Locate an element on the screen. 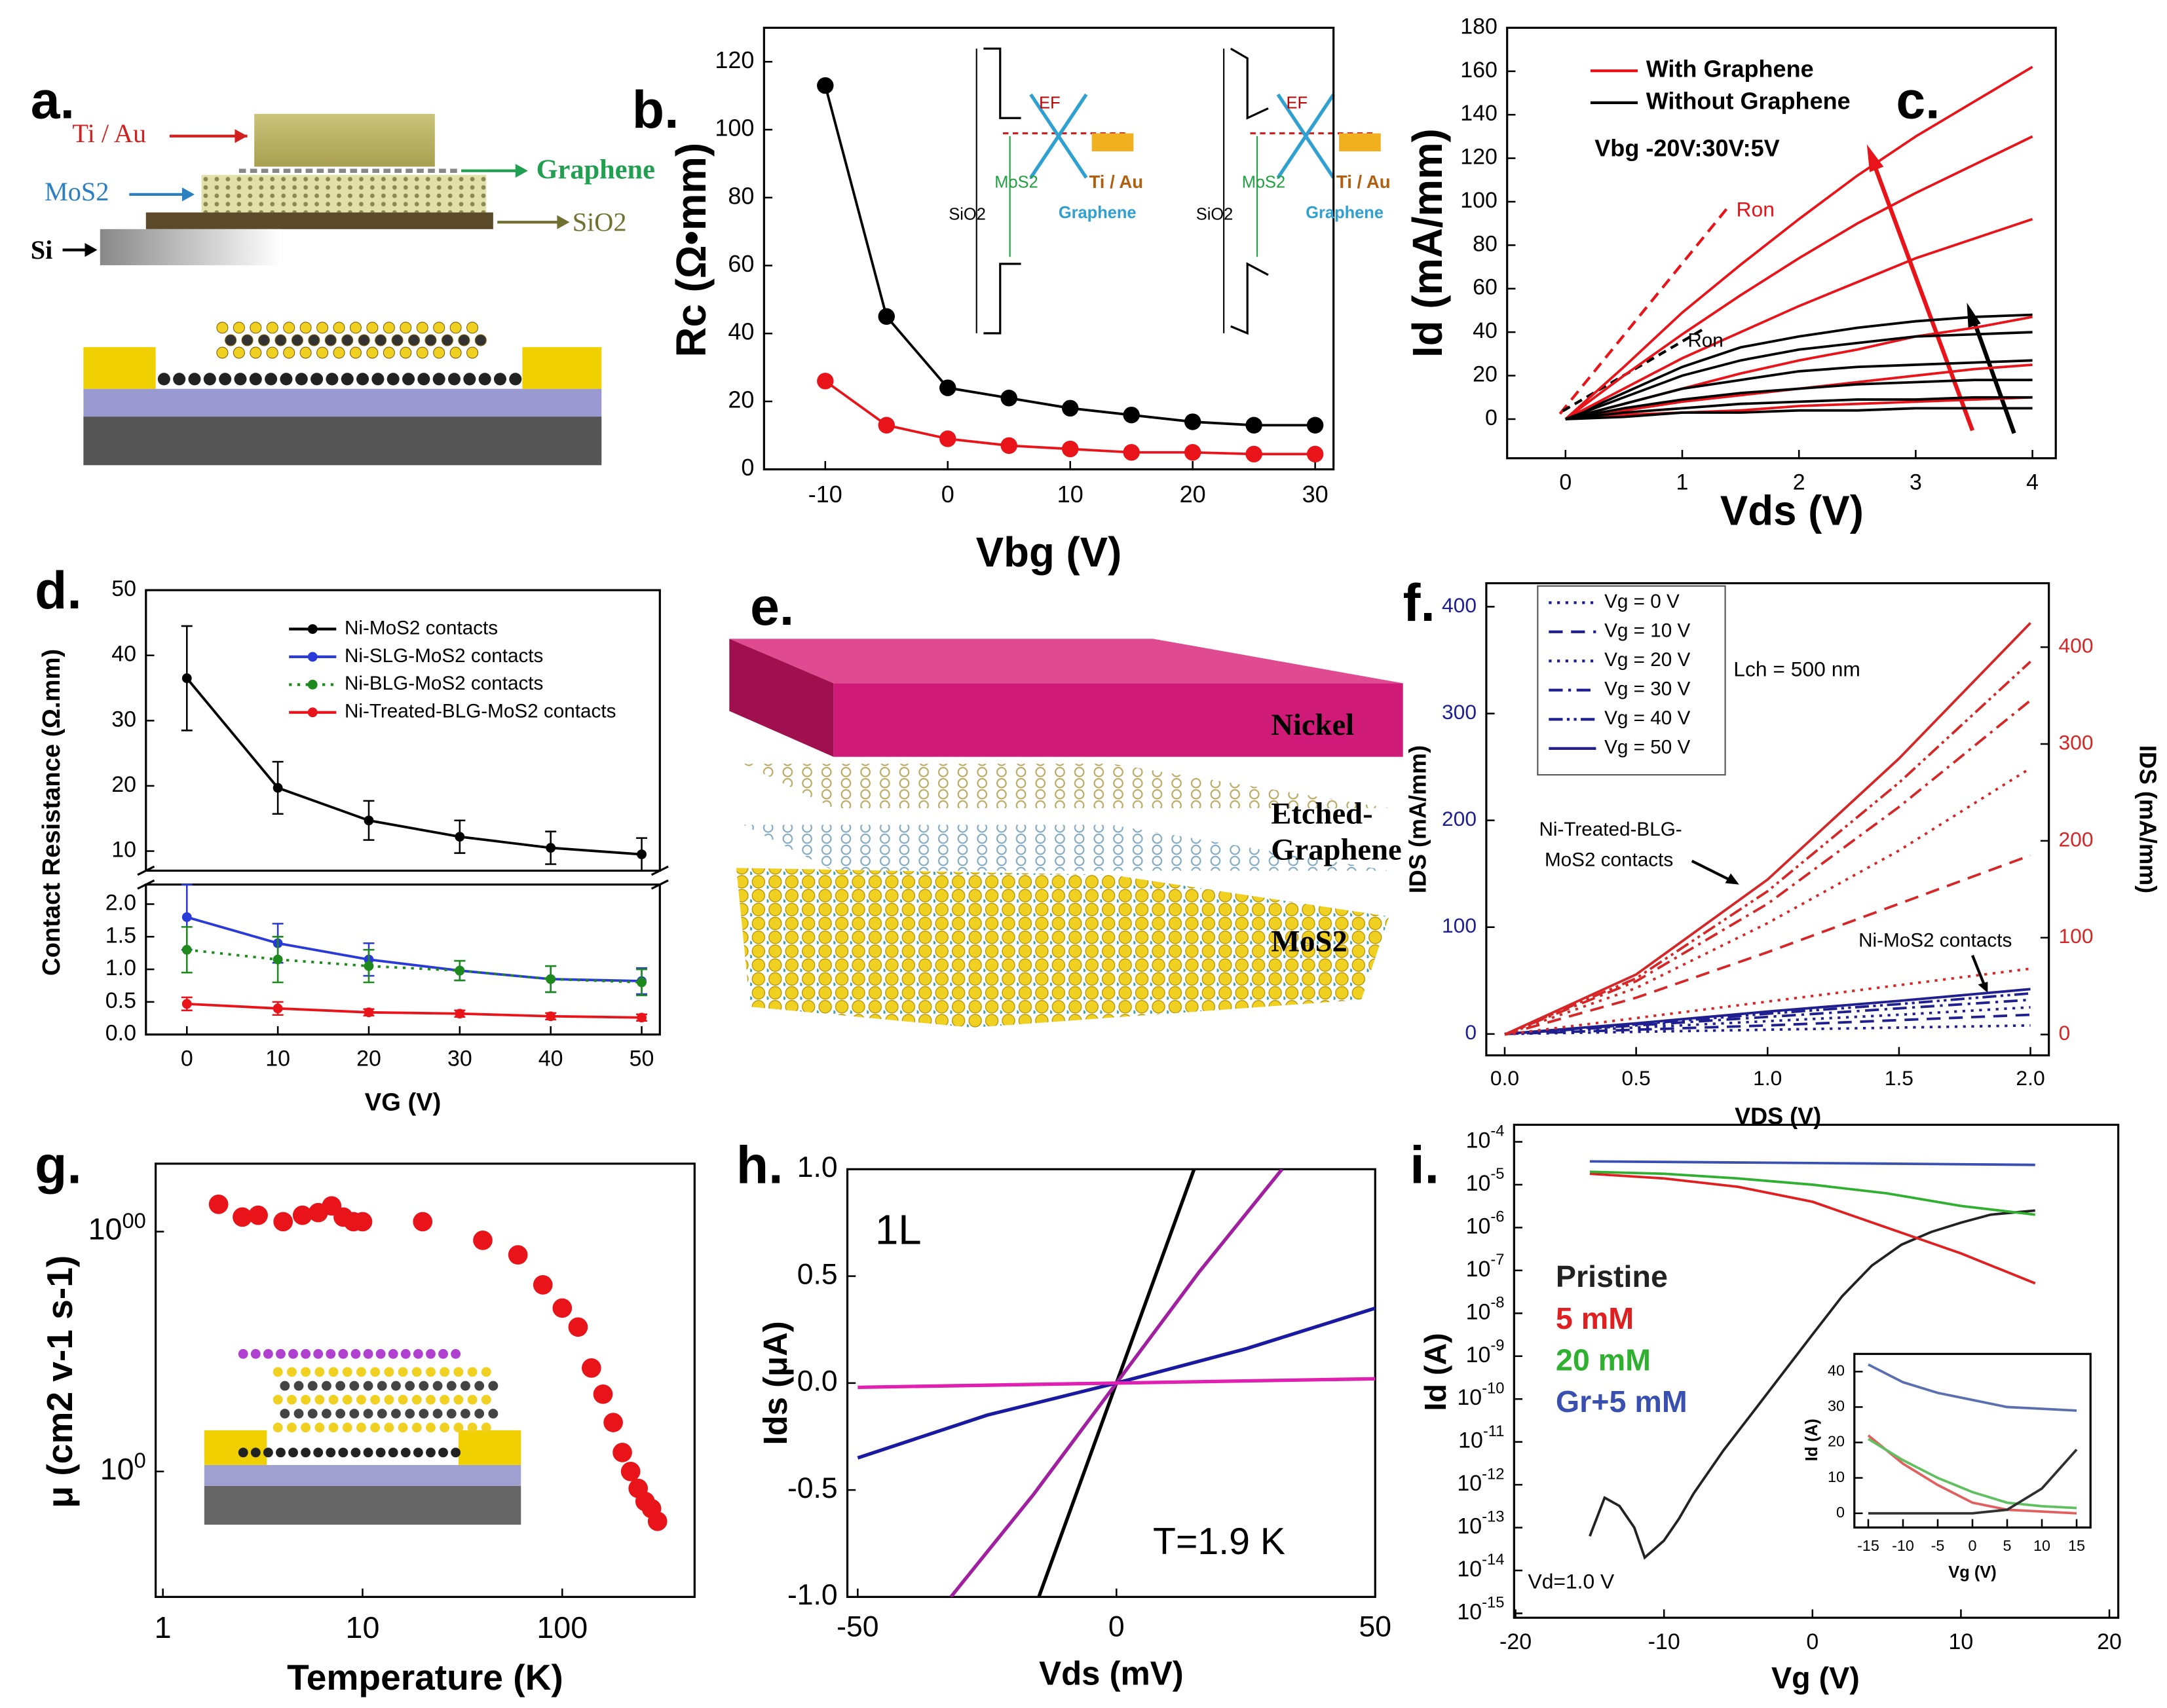 The width and height of the screenshot is (2167, 1708). y-axis-label: Ids (μA) is located at coordinates (776, 1383).